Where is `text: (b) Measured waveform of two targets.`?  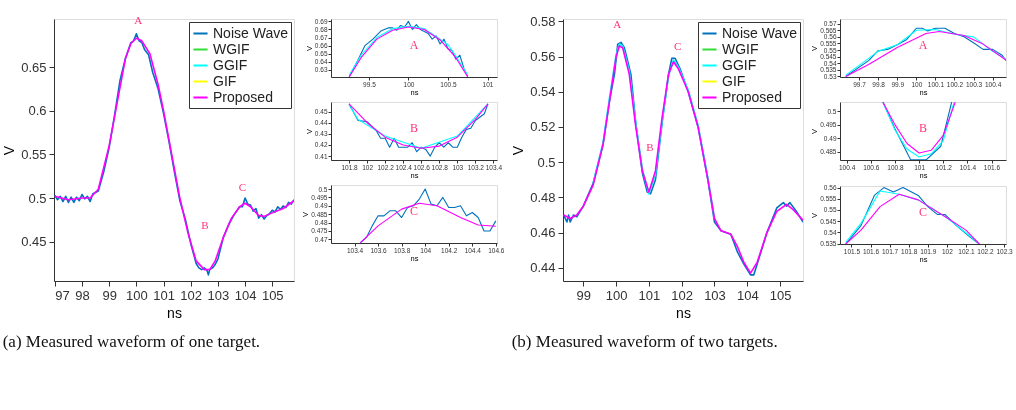
text: (b) Measured waveform of two targets. is located at coordinates (644, 341).